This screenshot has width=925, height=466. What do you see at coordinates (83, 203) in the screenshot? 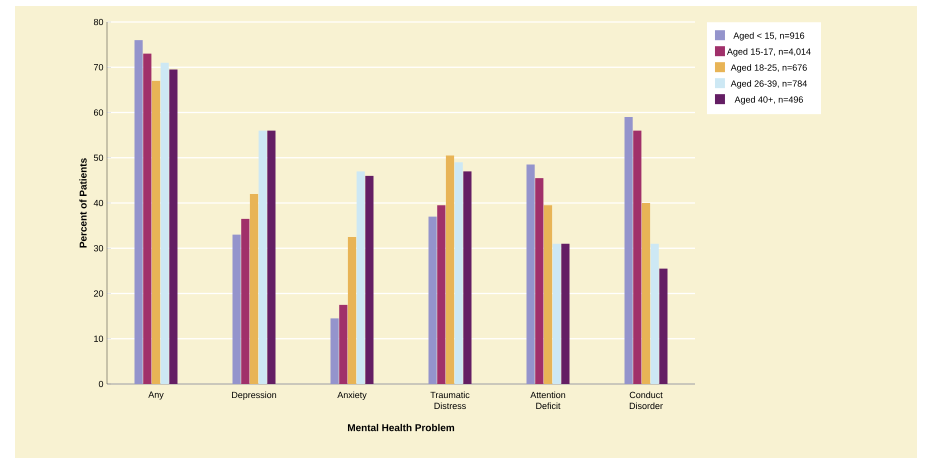
I see `y-axis-title: Percent of Patients` at bounding box center [83, 203].